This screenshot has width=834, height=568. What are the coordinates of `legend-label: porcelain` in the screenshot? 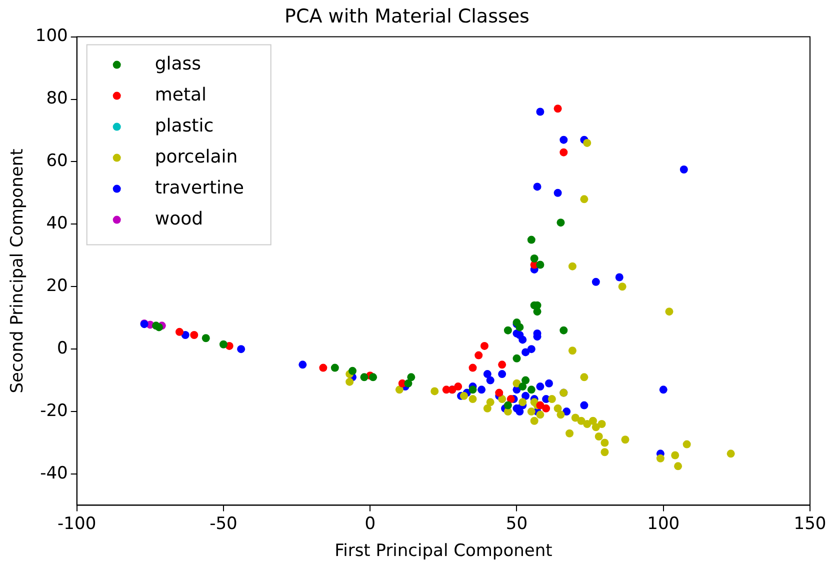 It's located at (196, 157).